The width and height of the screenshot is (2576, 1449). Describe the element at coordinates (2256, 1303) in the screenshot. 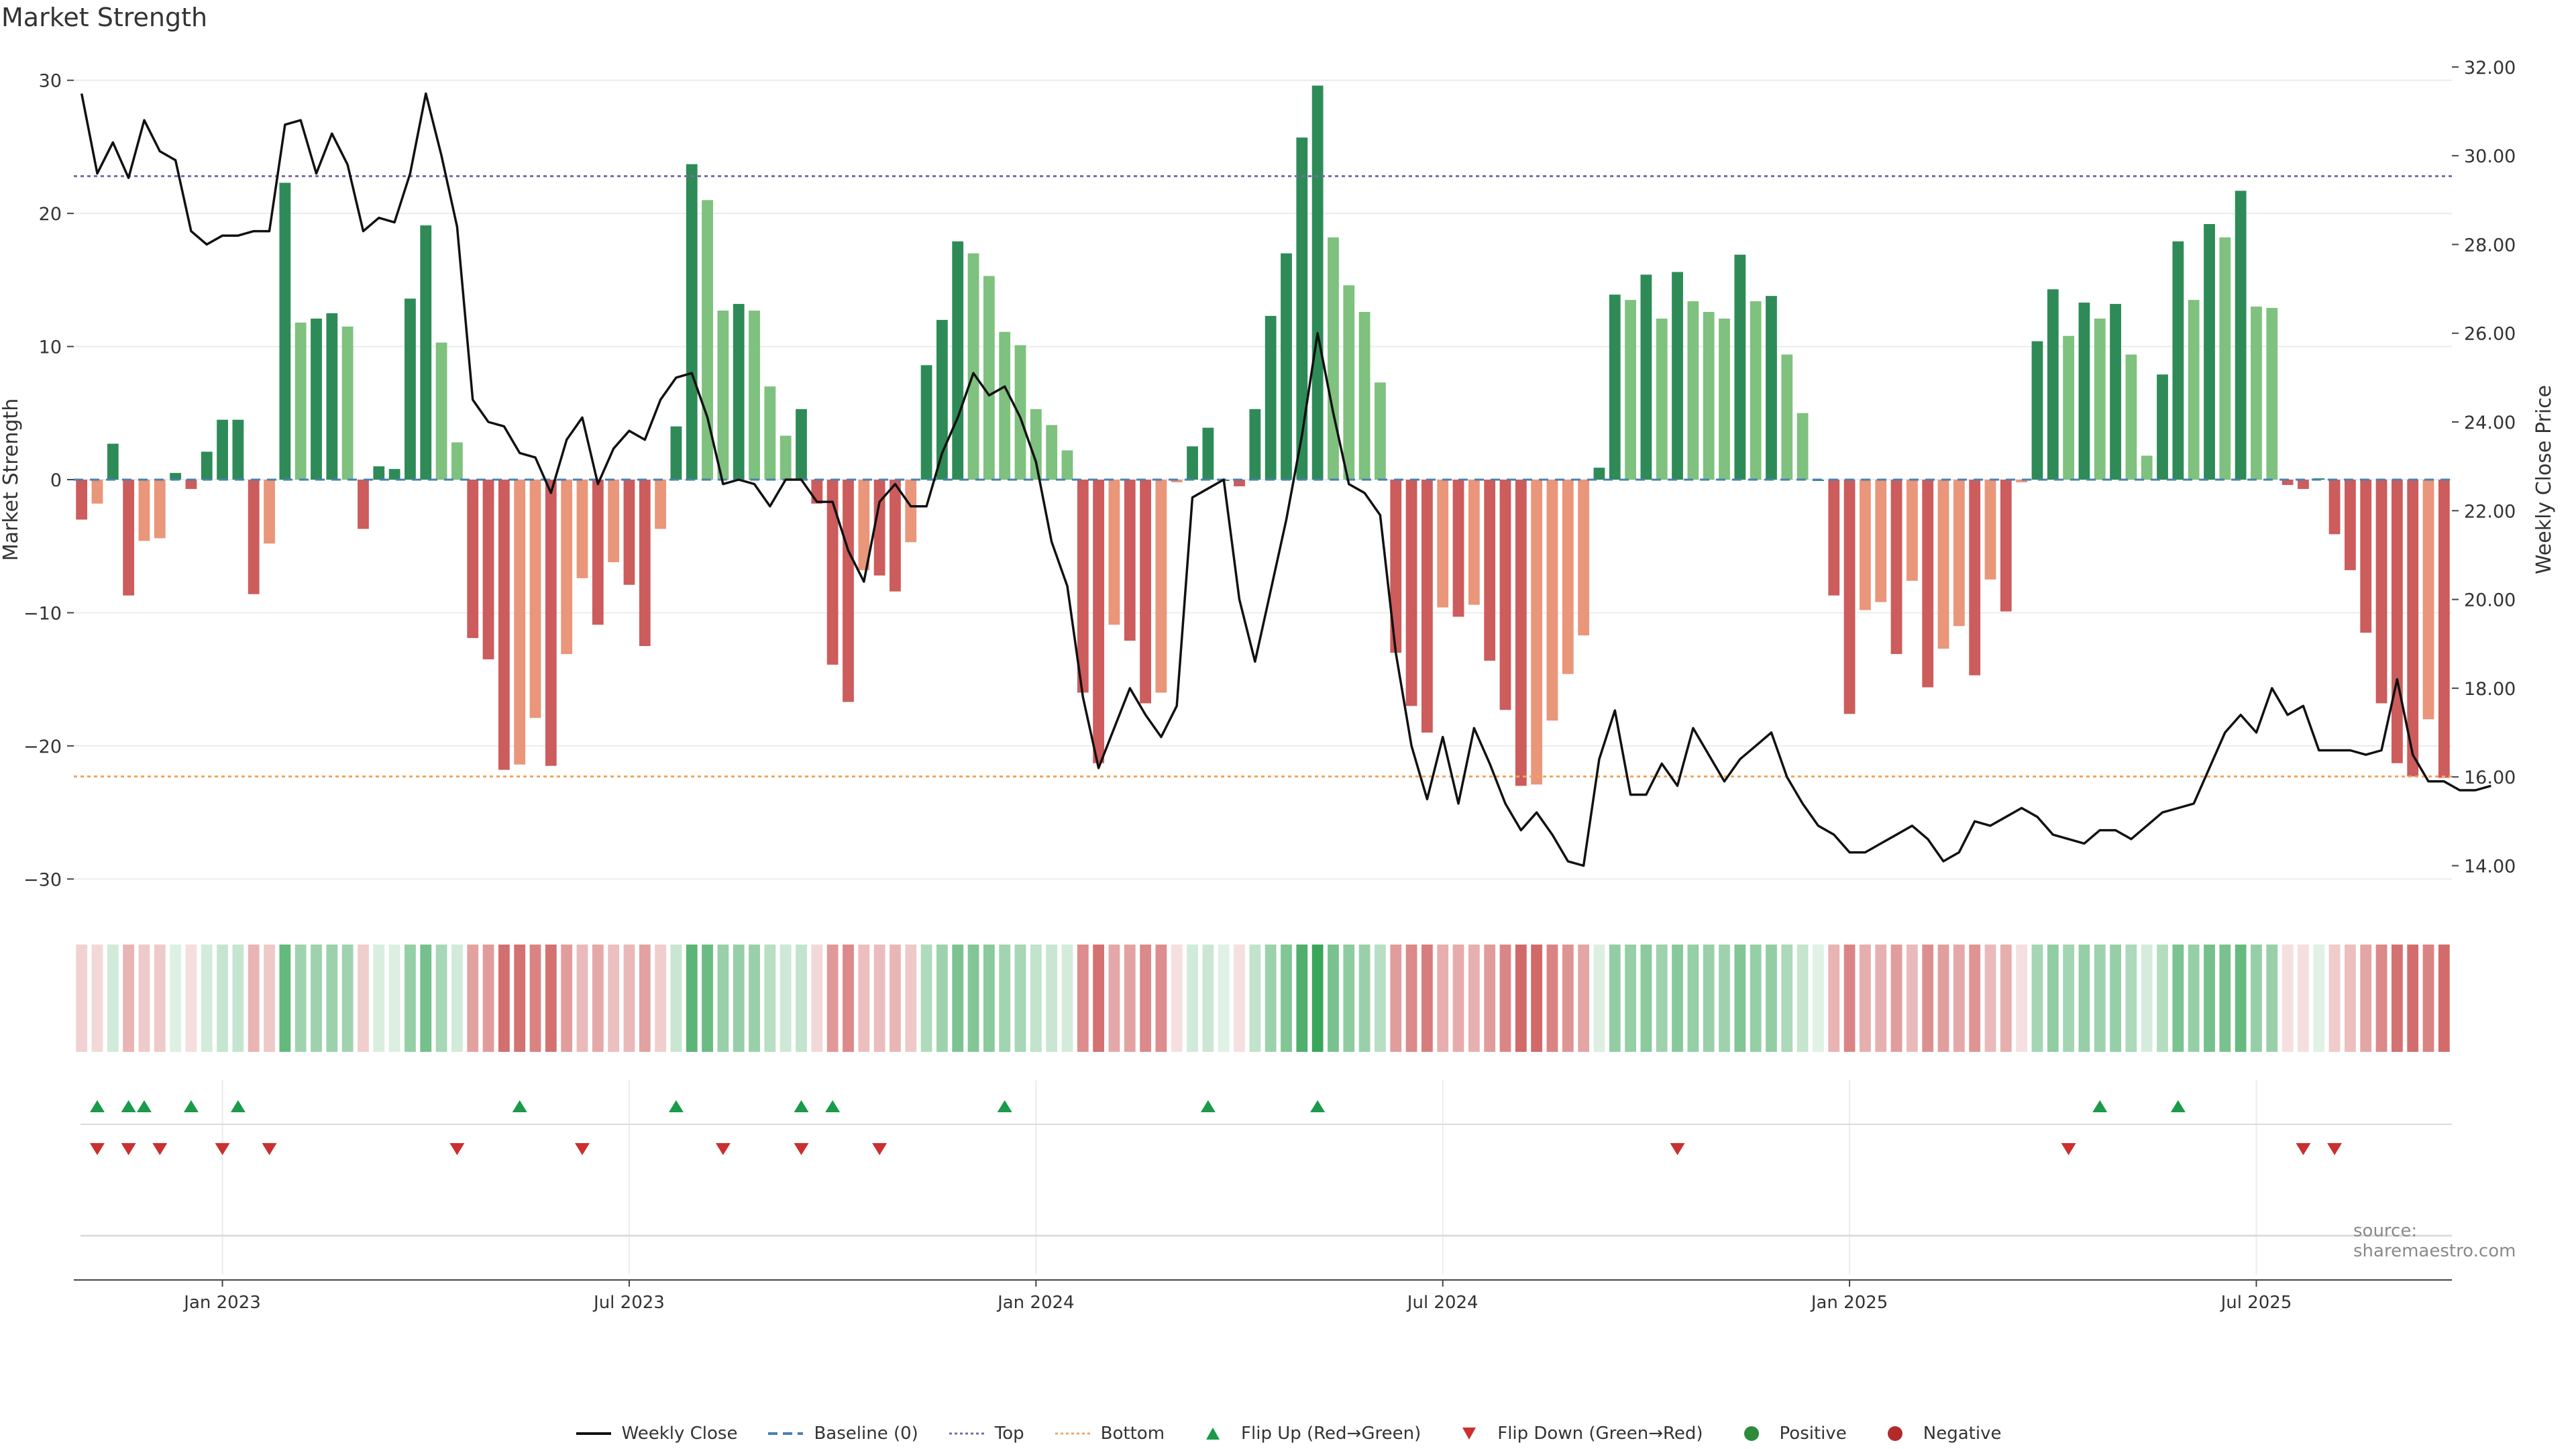

I see `x-tick-label: Jul 2025` at that location.